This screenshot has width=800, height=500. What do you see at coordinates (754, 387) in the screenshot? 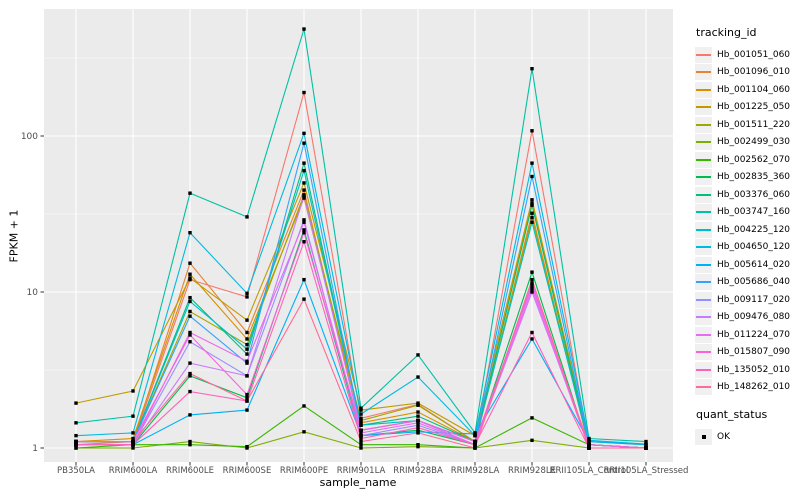
I see `legend-item-label: Hb_148262_010` at bounding box center [754, 387].